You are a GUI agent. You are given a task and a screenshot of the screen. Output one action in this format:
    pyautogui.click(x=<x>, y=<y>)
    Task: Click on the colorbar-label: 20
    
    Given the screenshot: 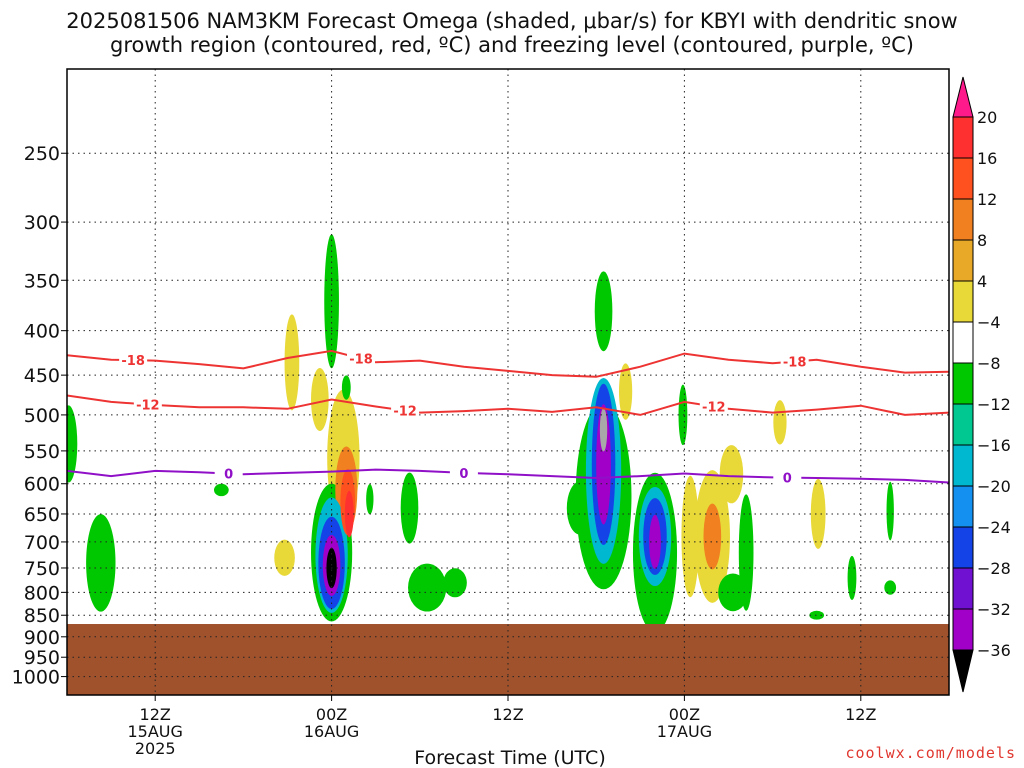 What is the action you would take?
    pyautogui.click(x=987, y=117)
    